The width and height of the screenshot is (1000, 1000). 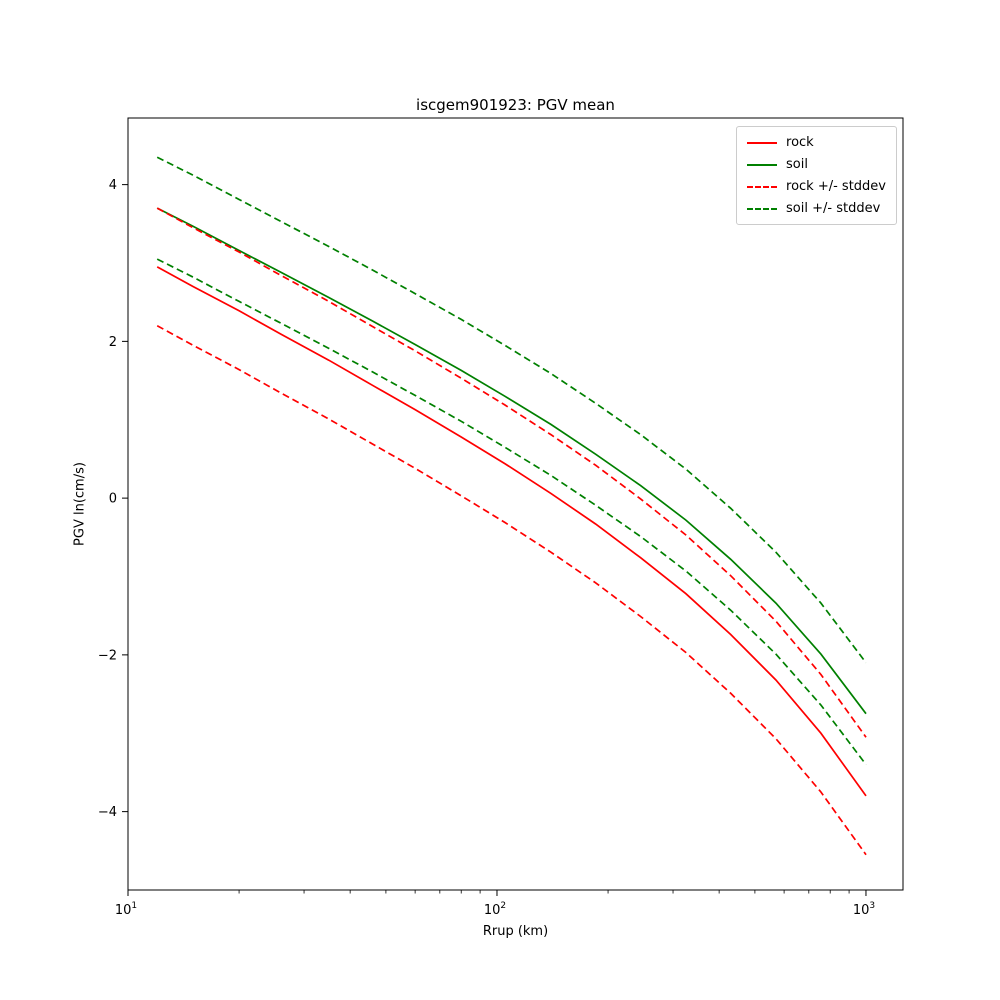 I want to click on legend-entry-soil-stddev: soil +/- stddev, so click(x=816, y=208).